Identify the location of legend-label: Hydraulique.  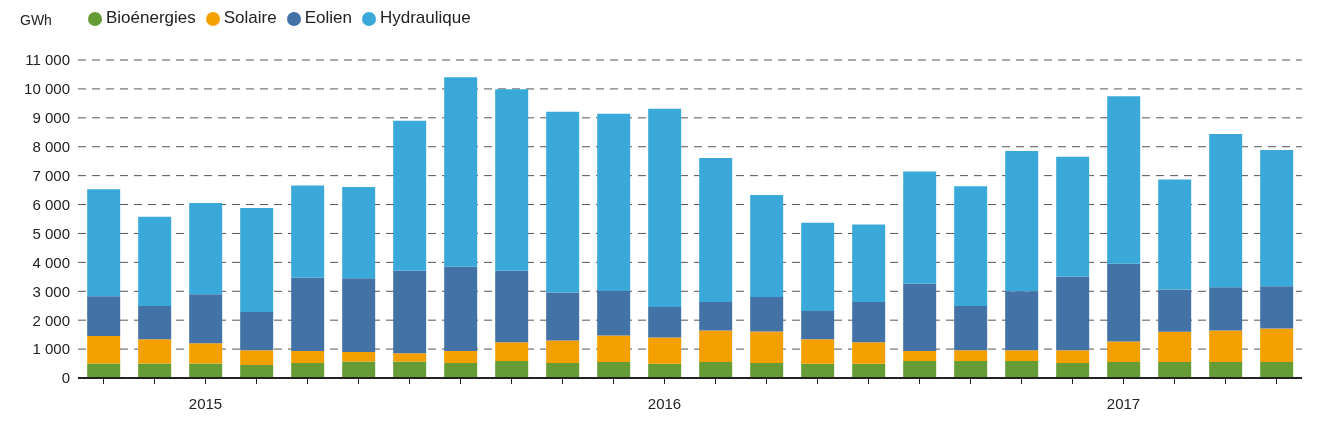
(425, 17).